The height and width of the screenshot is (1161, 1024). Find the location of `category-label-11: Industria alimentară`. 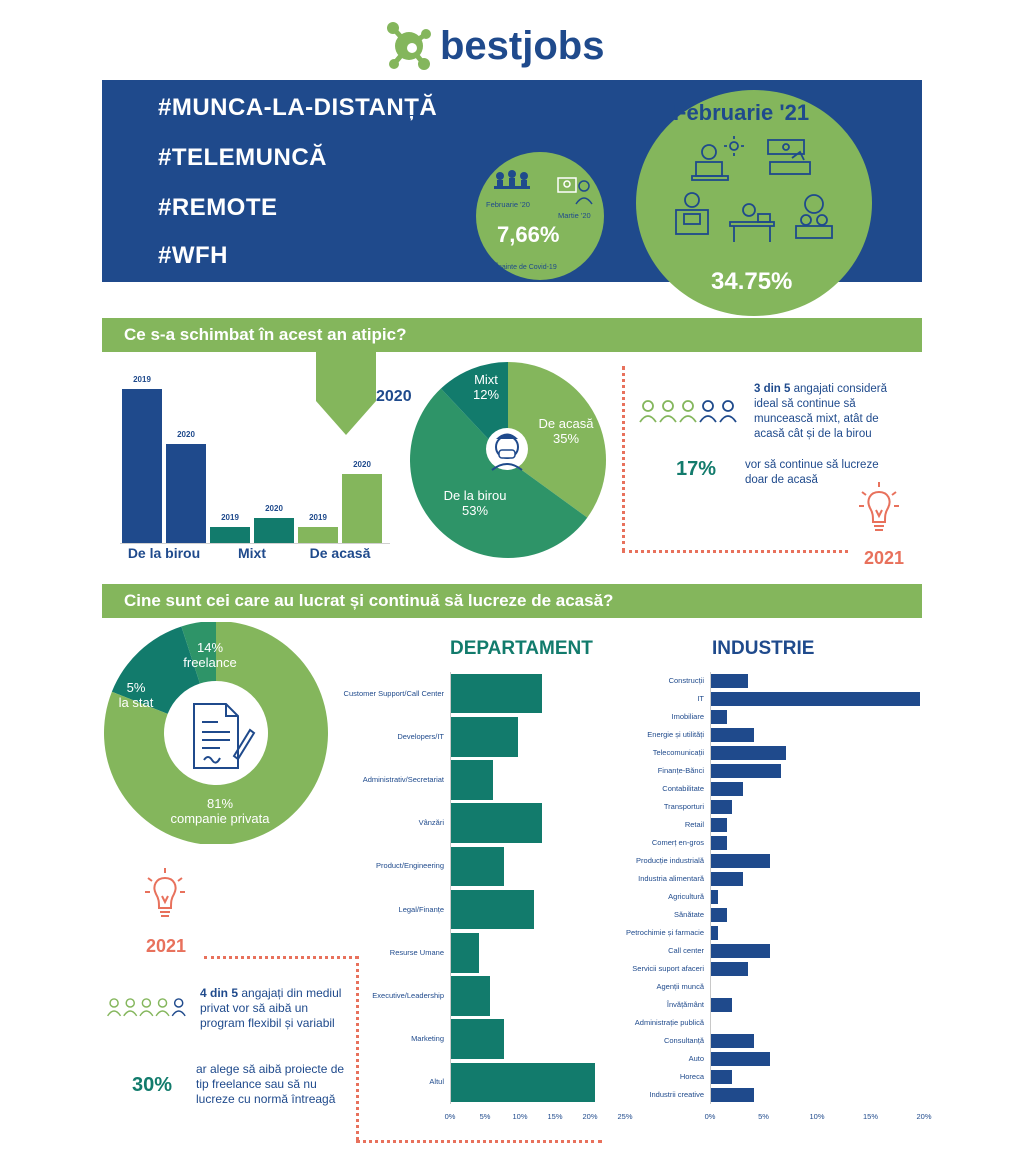

category-label-11: Industria alimentară is located at coordinates (671, 878).